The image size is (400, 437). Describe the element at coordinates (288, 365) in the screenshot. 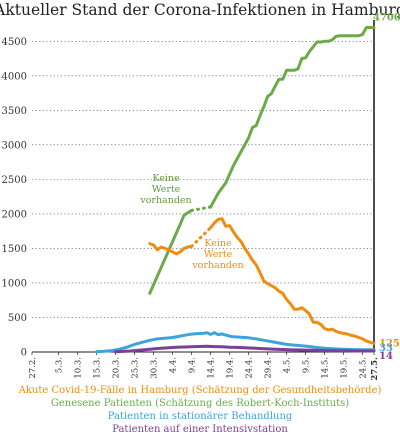

I see `x-tick-label: 4.5.` at that location.